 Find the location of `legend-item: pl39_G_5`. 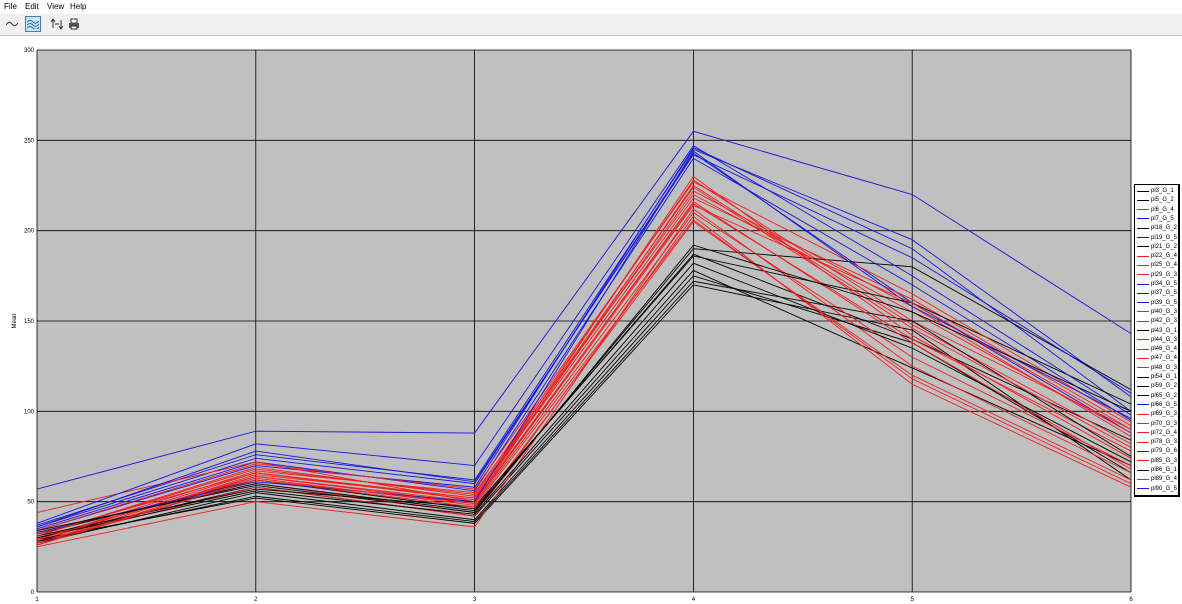

legend-item: pl39_G_5 is located at coordinates (1157, 303).